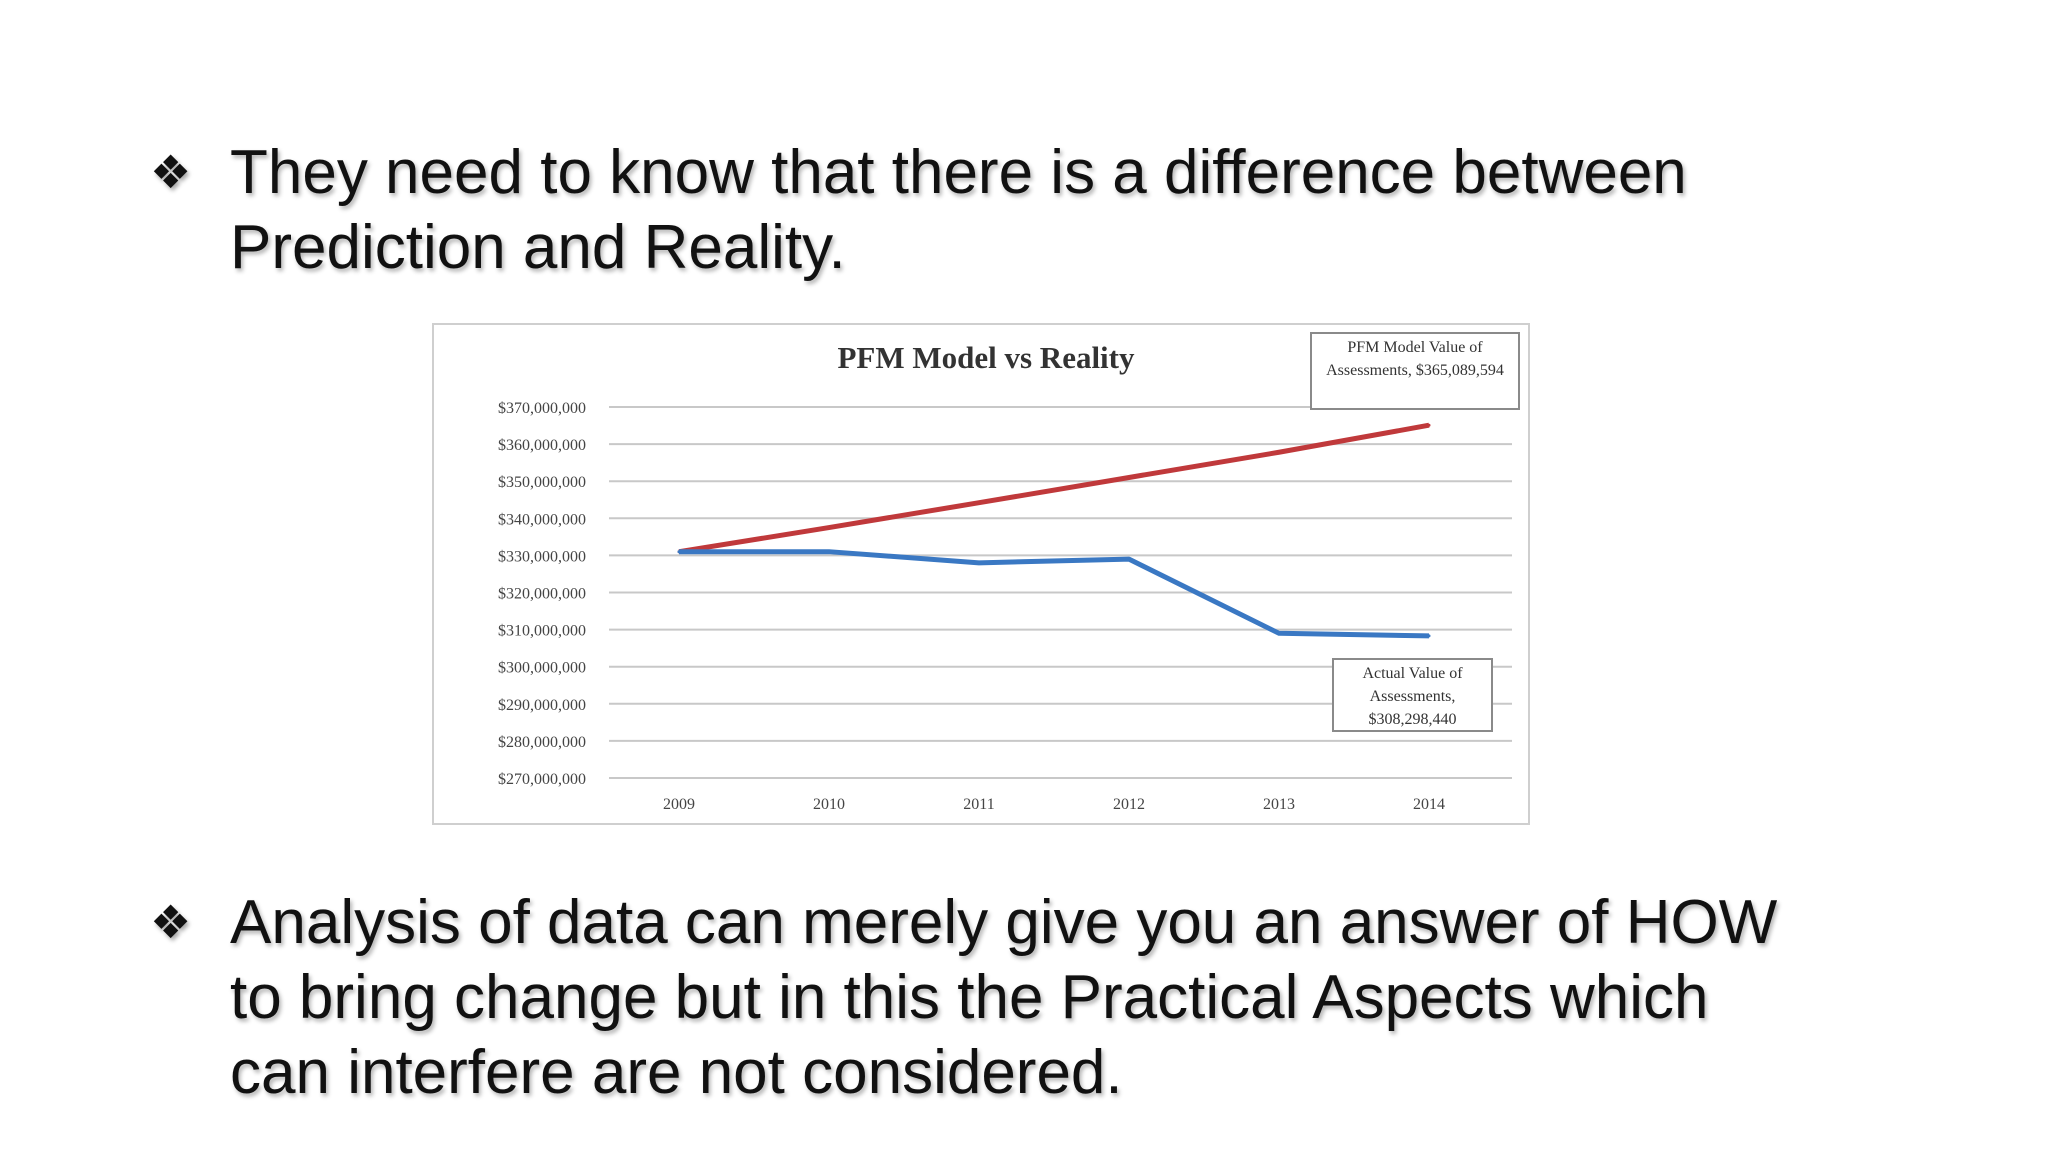  Describe the element at coordinates (542, 631) in the screenshot. I see `y-tick-label: $310,000,000` at that location.